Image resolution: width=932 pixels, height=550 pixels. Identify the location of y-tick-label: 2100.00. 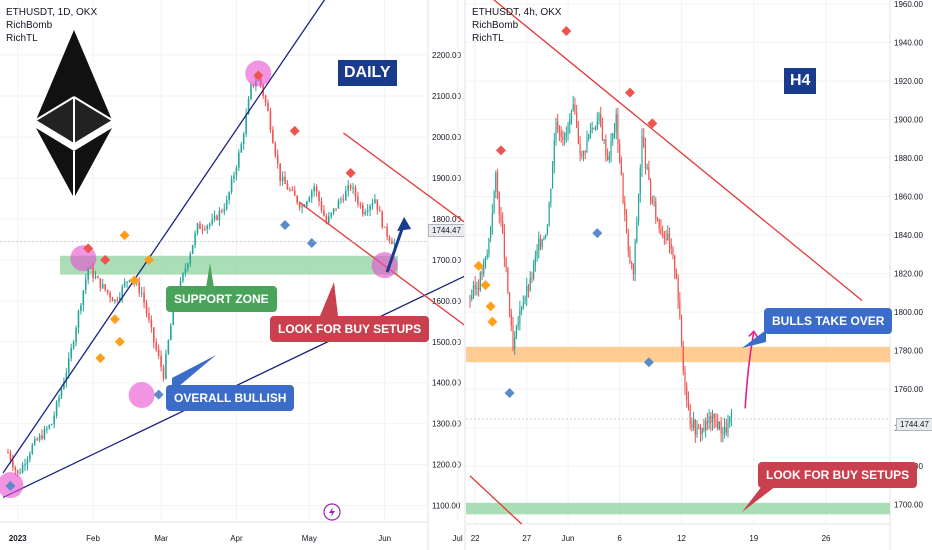
(446, 96).